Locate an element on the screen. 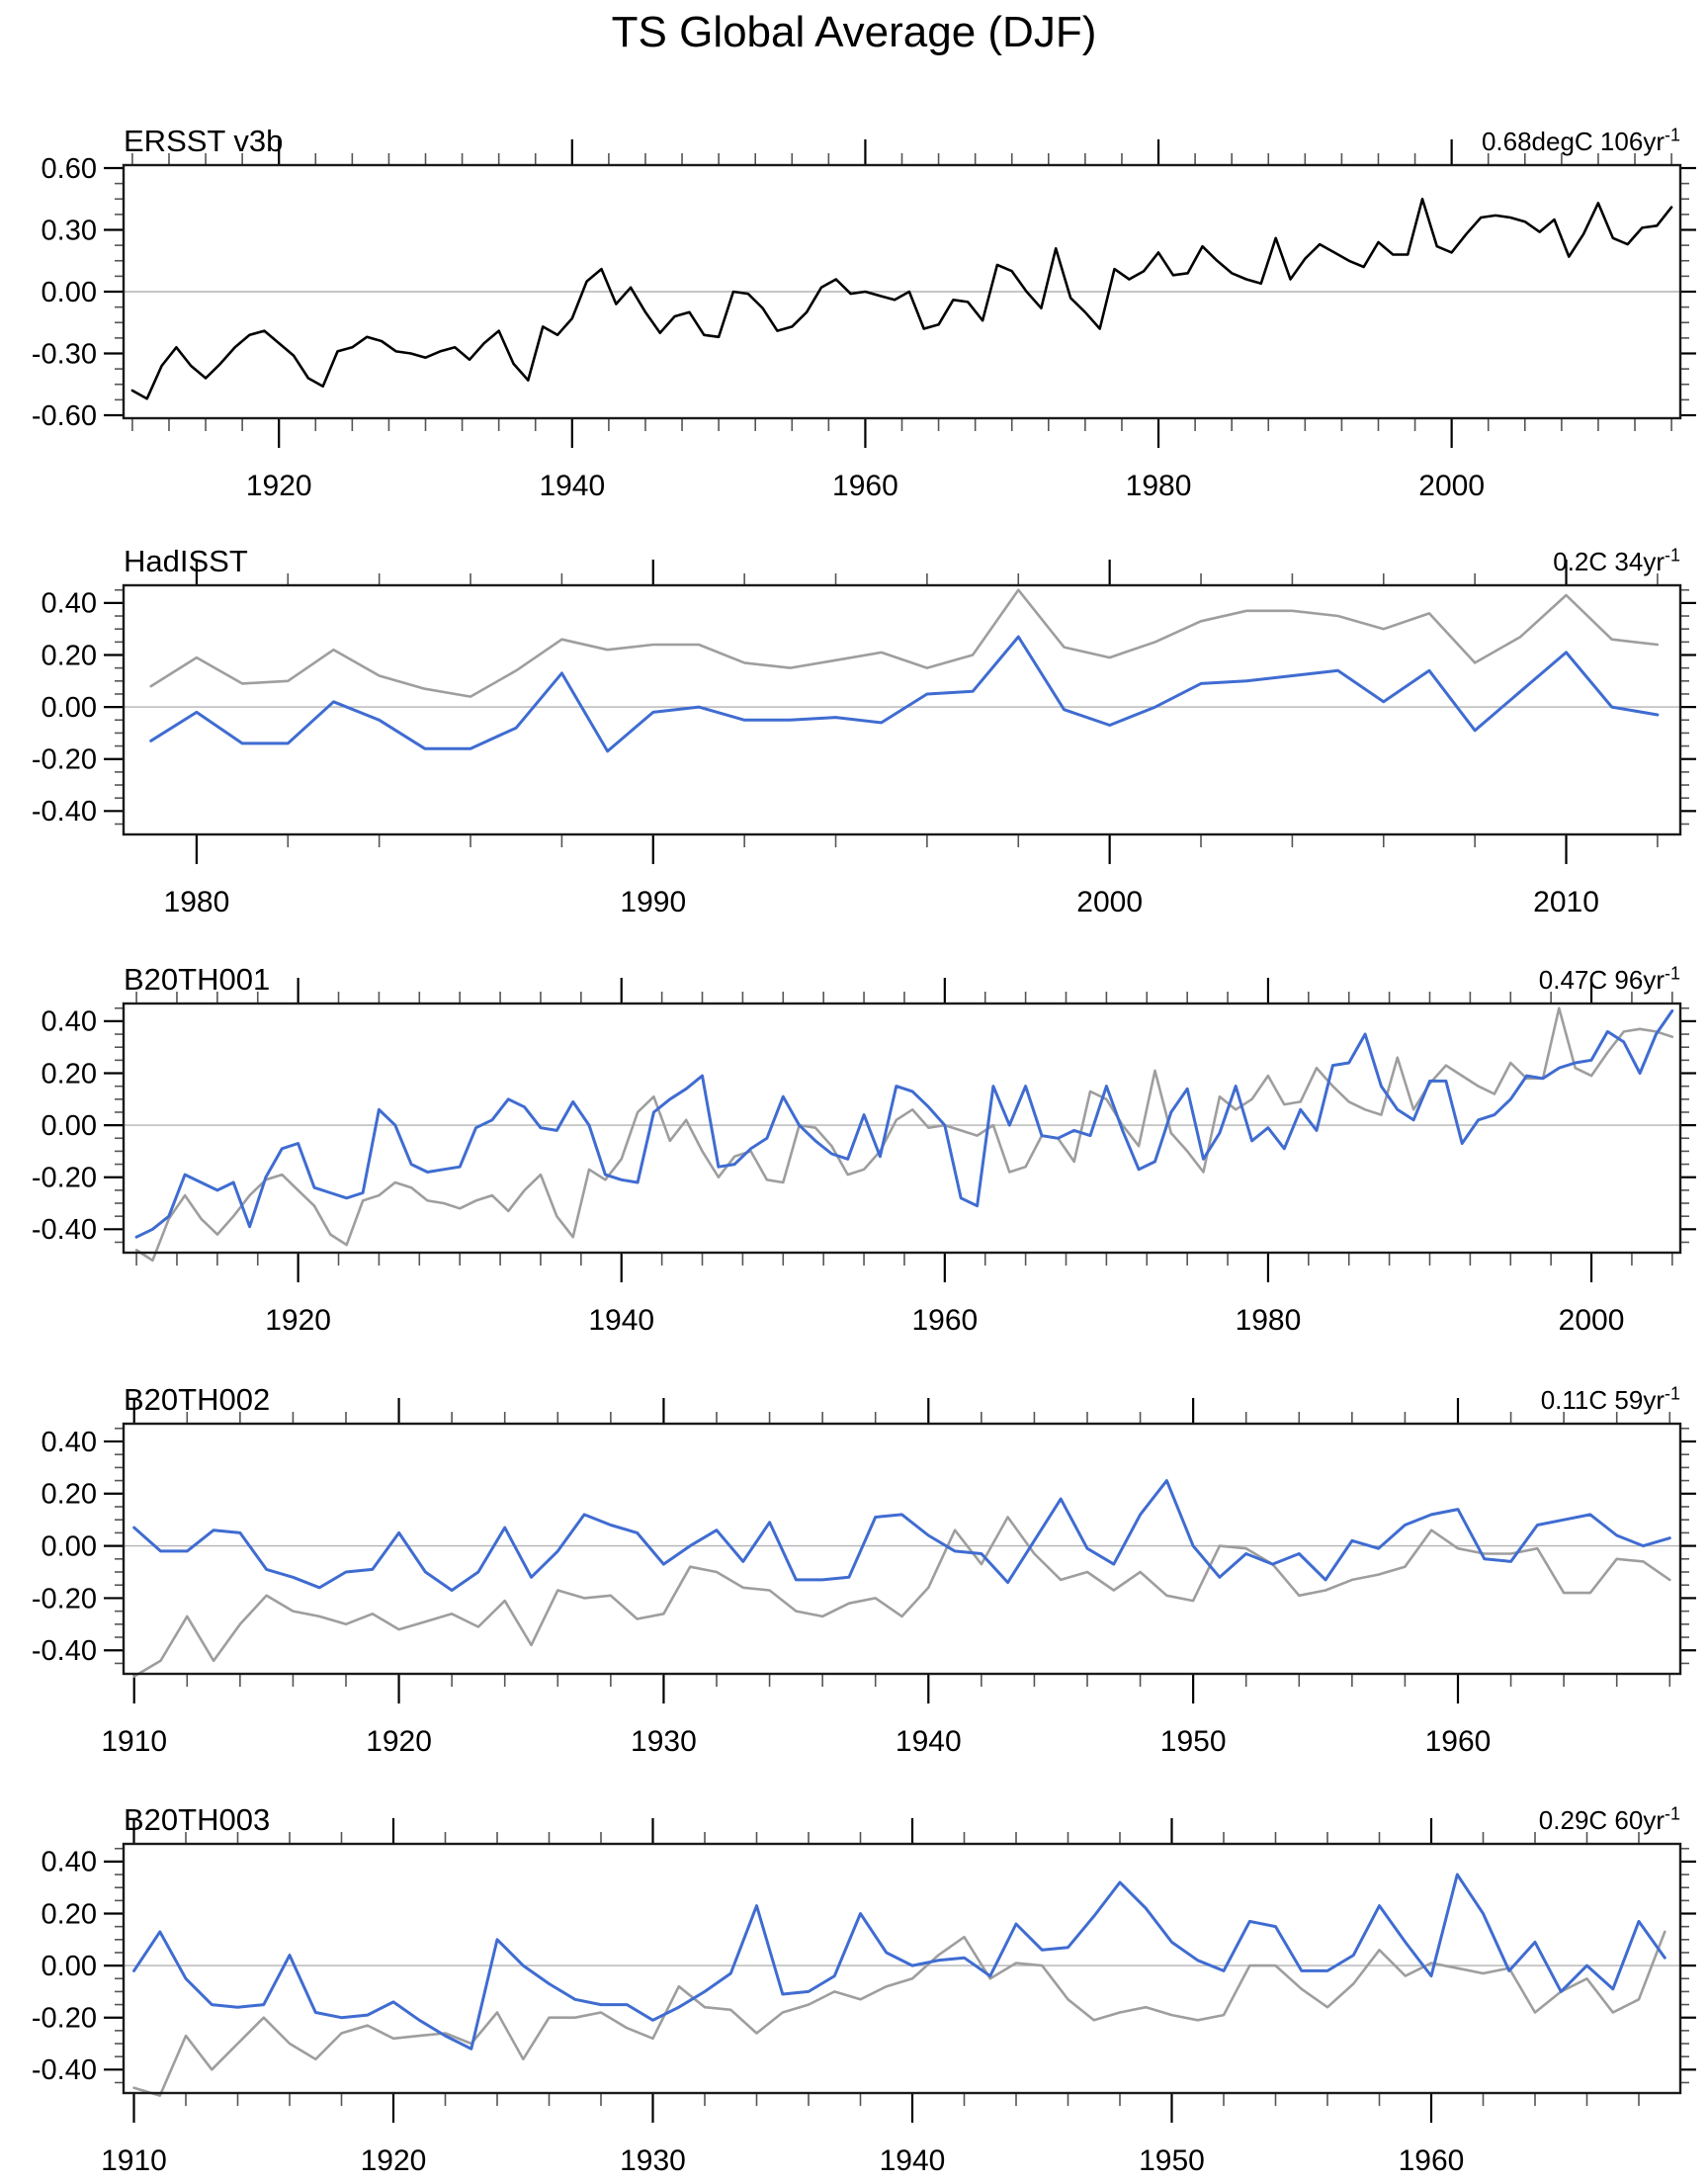 This screenshot has height=2183, width=1708. panel-header-b20th003: B20TH003 0.29C 60yr-1 is located at coordinates (902, 1815).